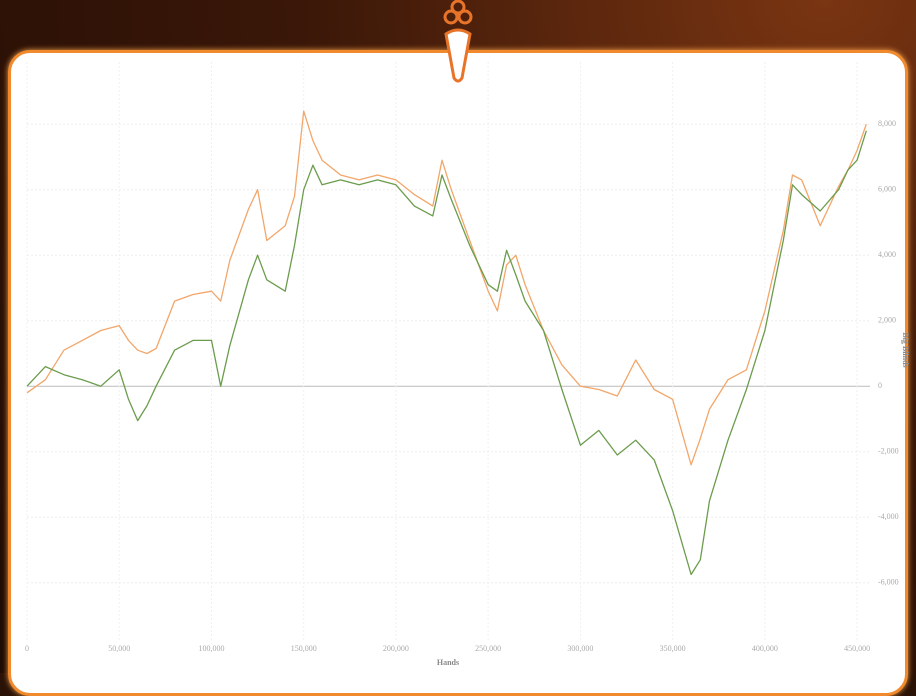  I want to click on y-axis-title: Big Blinds, so click(905, 349).